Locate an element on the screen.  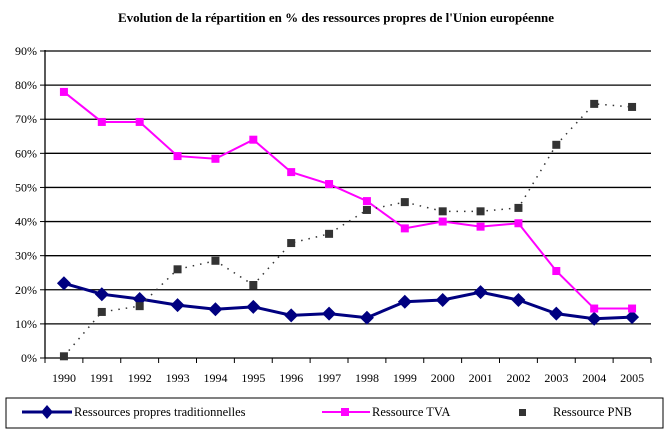
legend-item-tva: Ressource TVA is located at coordinates (386, 412).